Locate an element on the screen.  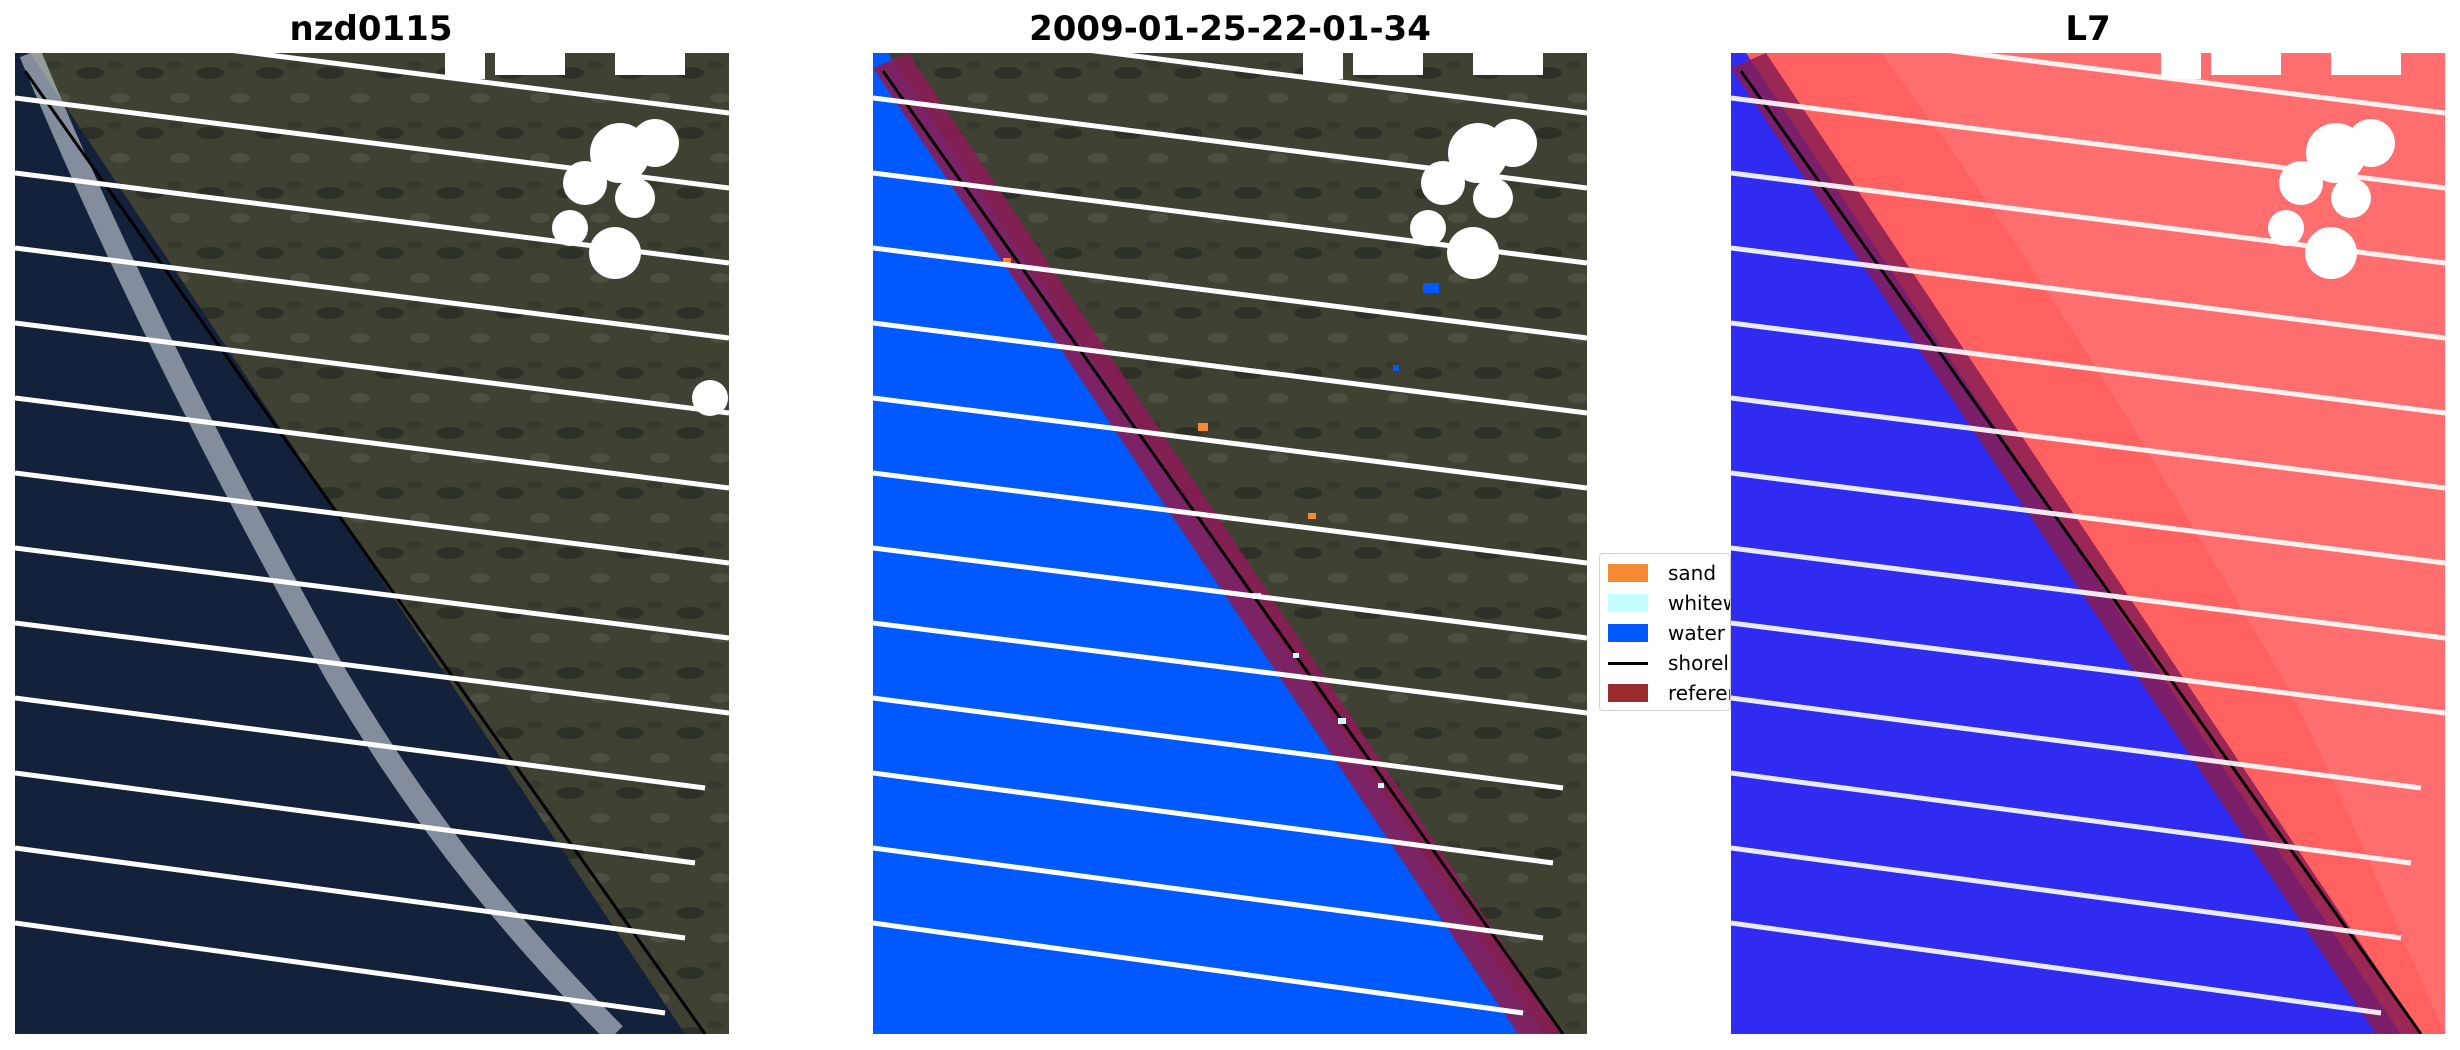
water-swatch is located at coordinates (1628, 633).